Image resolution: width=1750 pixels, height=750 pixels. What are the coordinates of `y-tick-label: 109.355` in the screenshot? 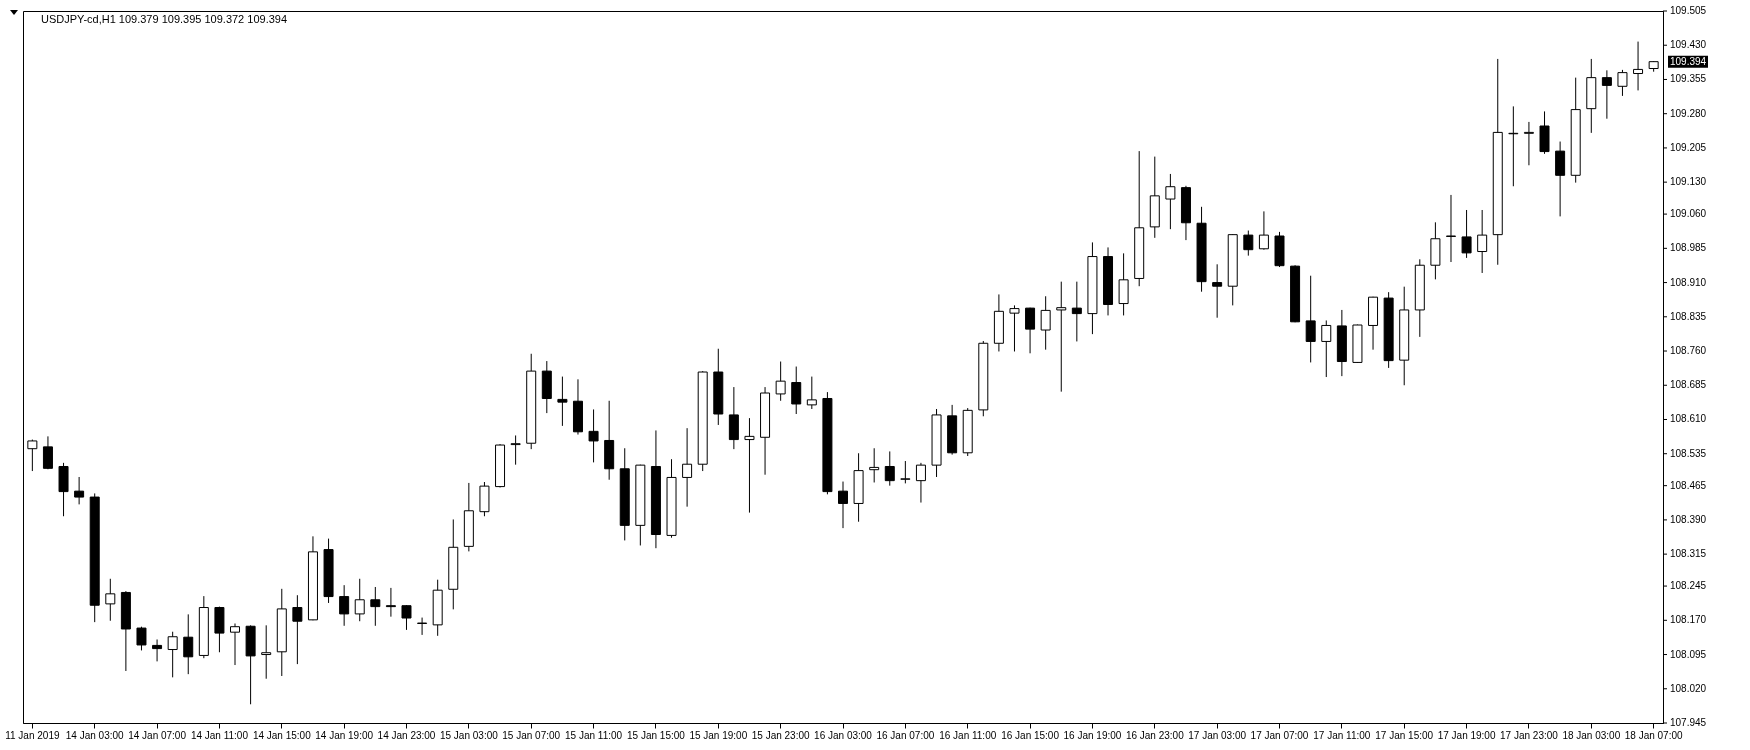 It's located at (1688, 79).